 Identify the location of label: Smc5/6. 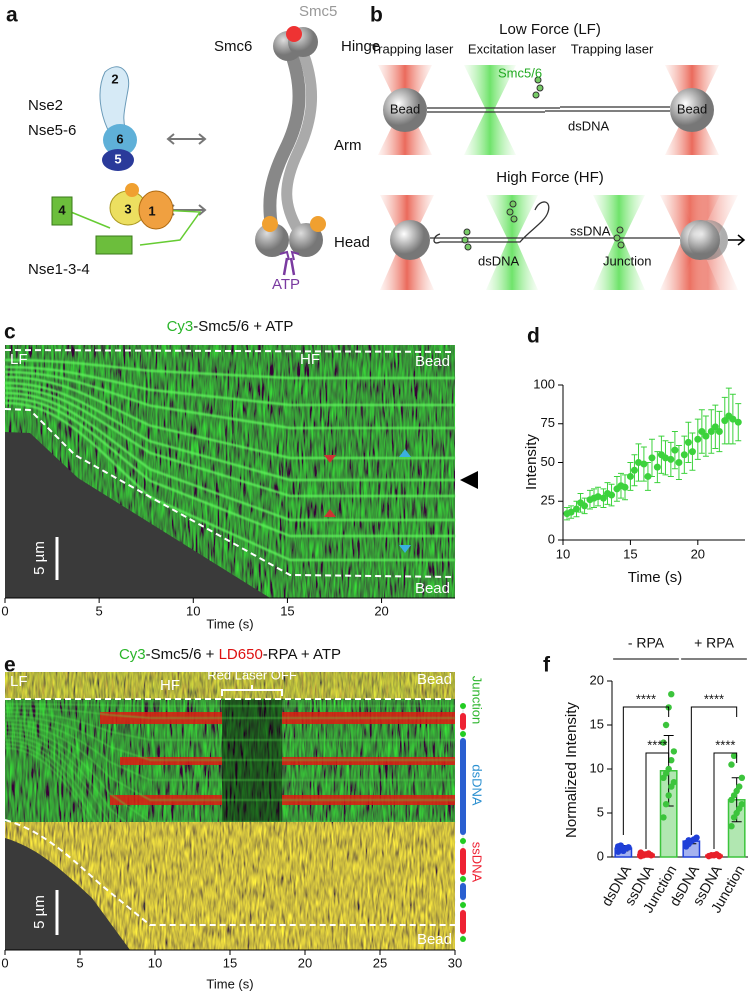
(520, 72).